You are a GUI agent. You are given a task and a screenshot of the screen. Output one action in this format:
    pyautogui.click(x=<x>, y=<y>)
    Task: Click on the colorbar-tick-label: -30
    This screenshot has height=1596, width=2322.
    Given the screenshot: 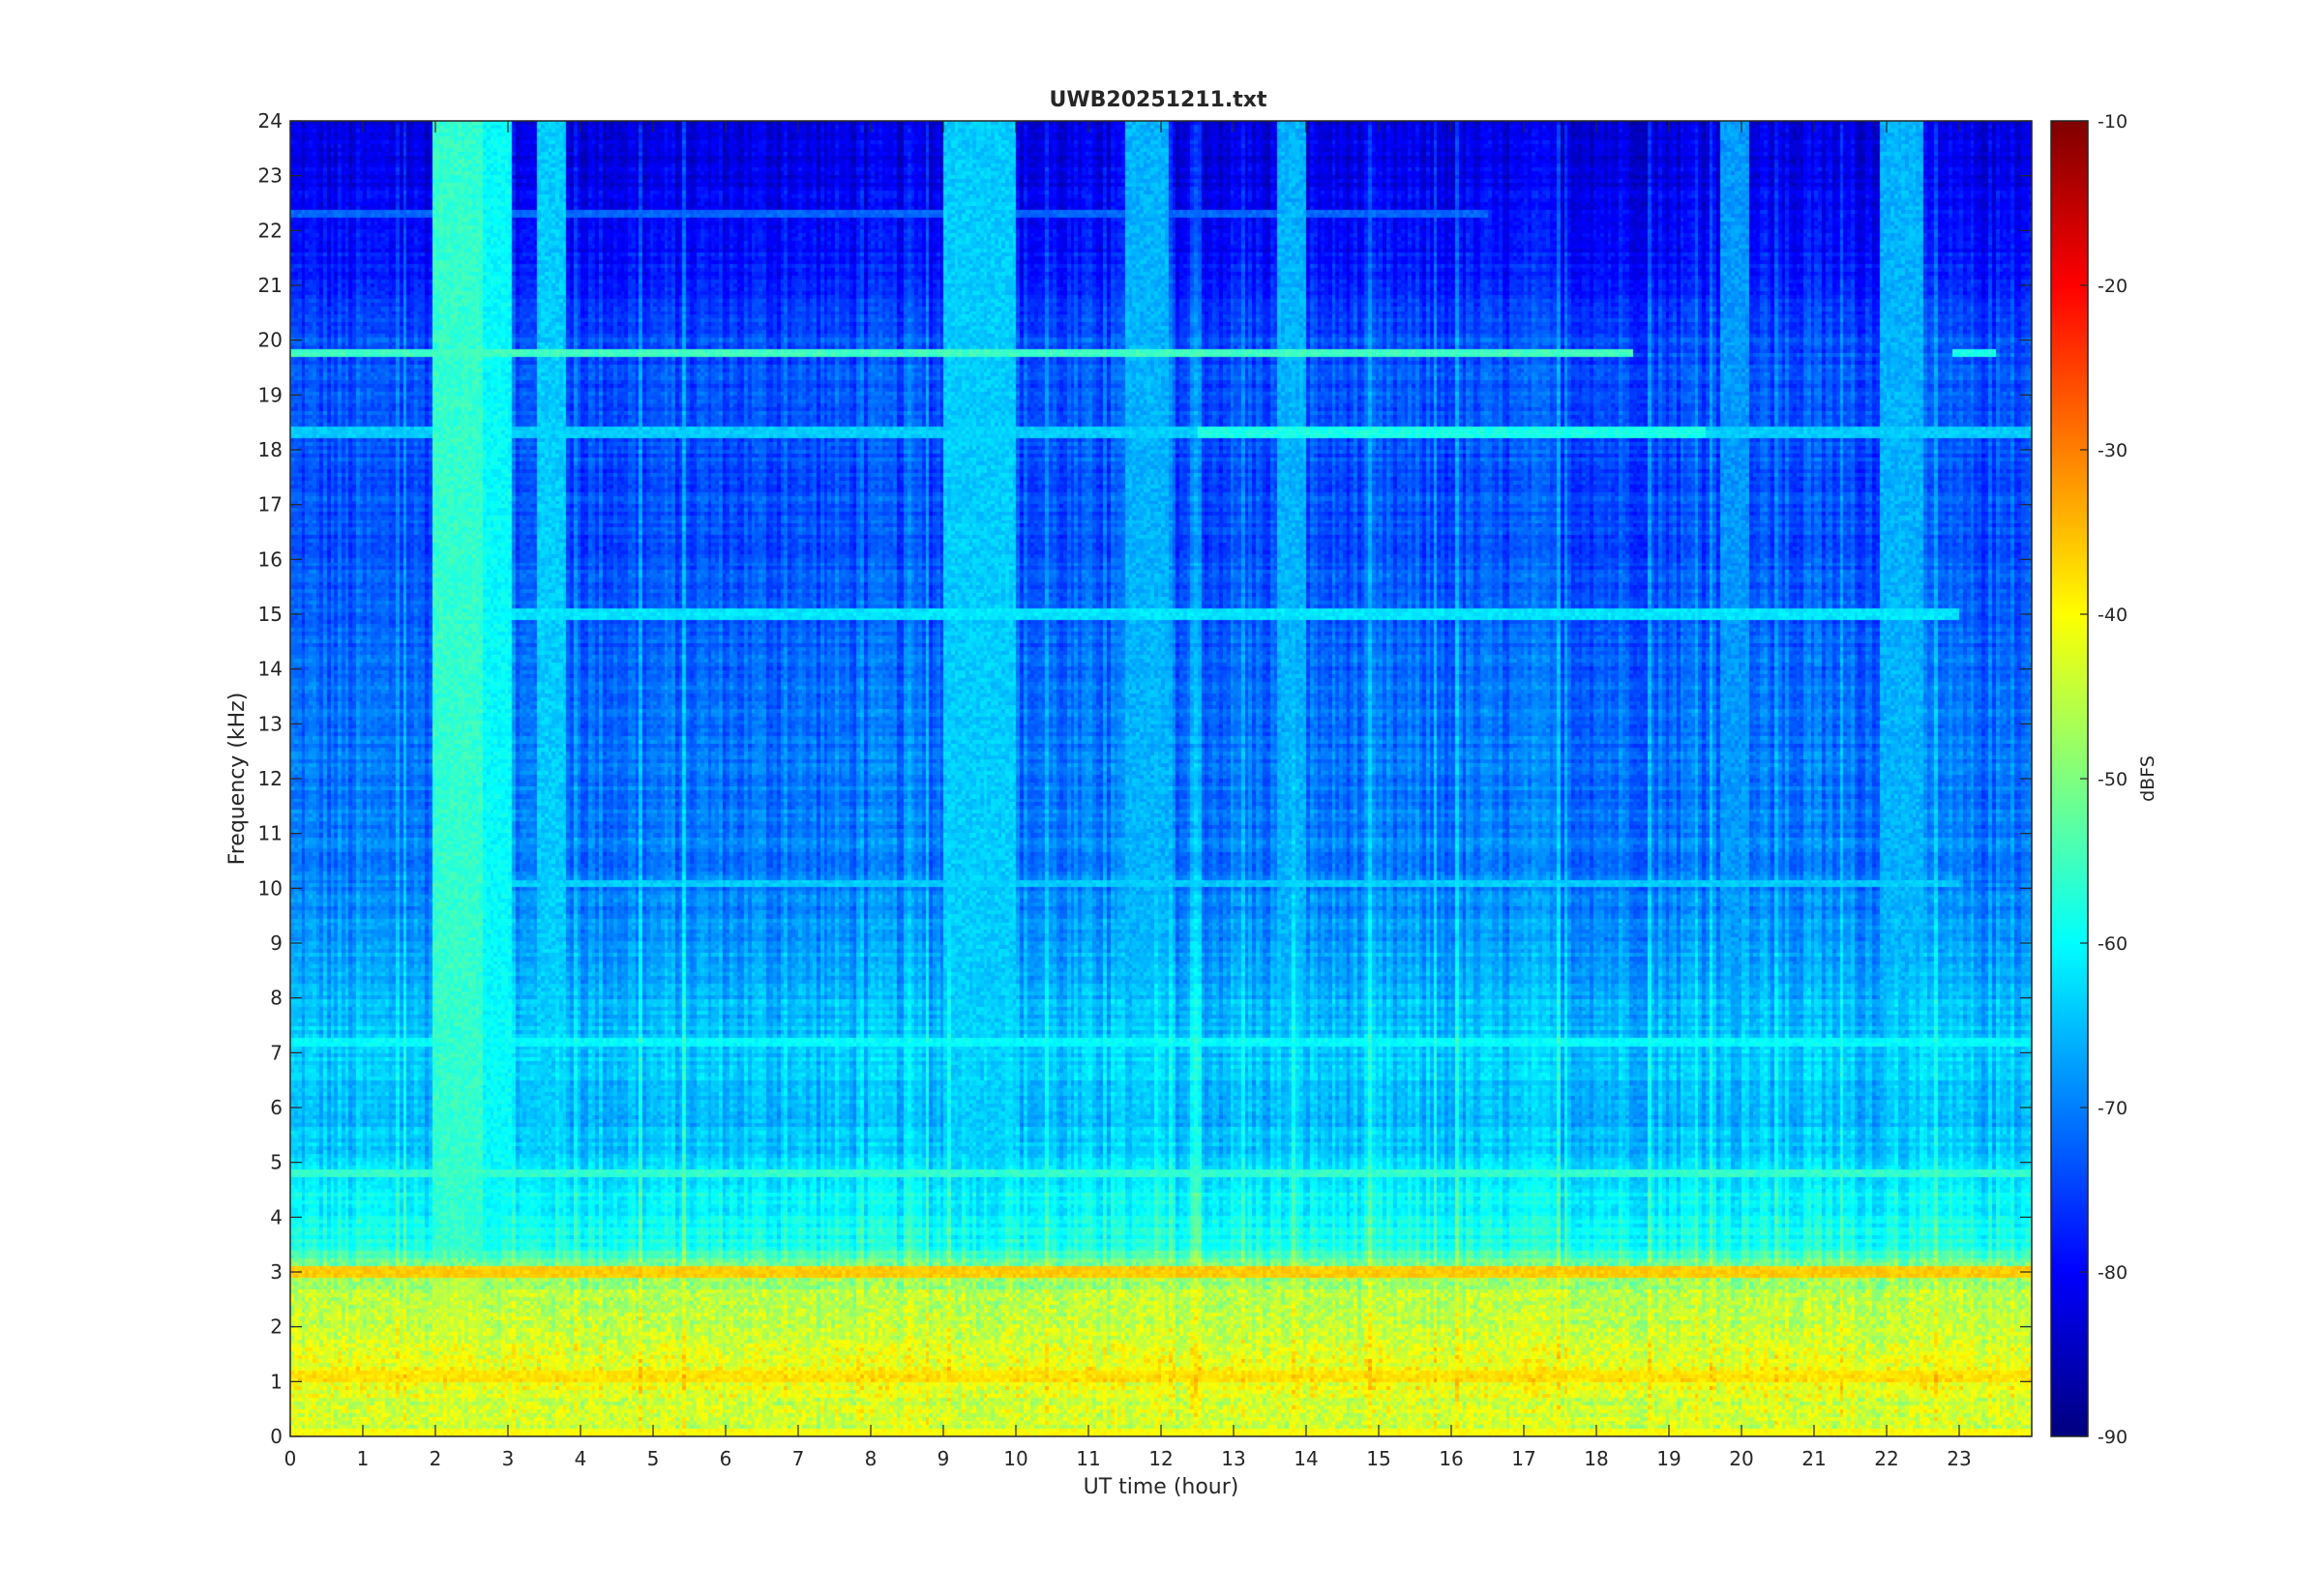 What is the action you would take?
    pyautogui.click(x=2113, y=450)
    